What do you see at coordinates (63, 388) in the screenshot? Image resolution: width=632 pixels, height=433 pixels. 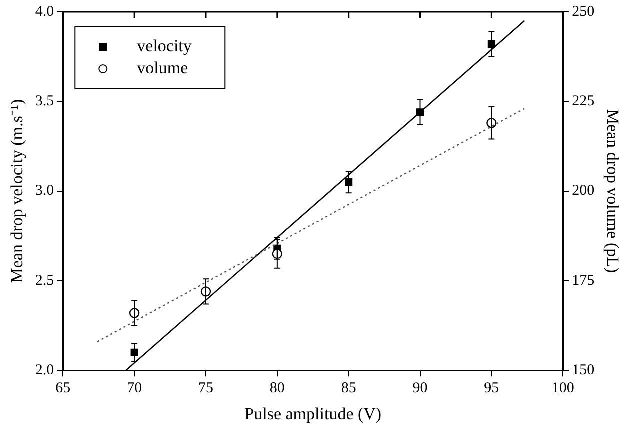 I see `x-tick-label: 65` at bounding box center [63, 388].